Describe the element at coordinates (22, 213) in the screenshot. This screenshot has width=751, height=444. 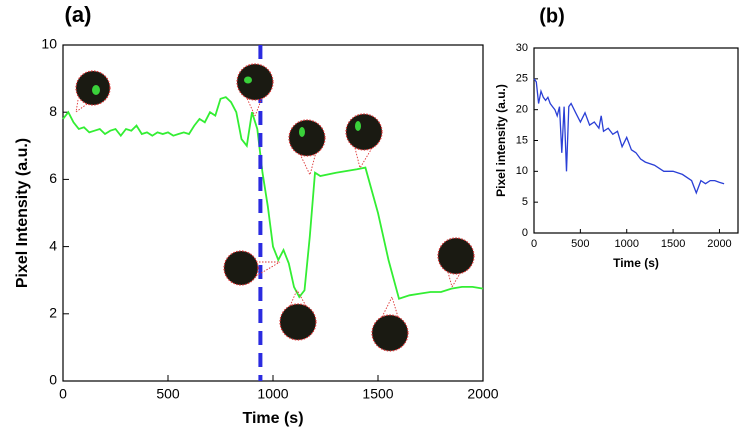
I see `y-axis-label: Pixel Intensity (a.u.)` at that location.